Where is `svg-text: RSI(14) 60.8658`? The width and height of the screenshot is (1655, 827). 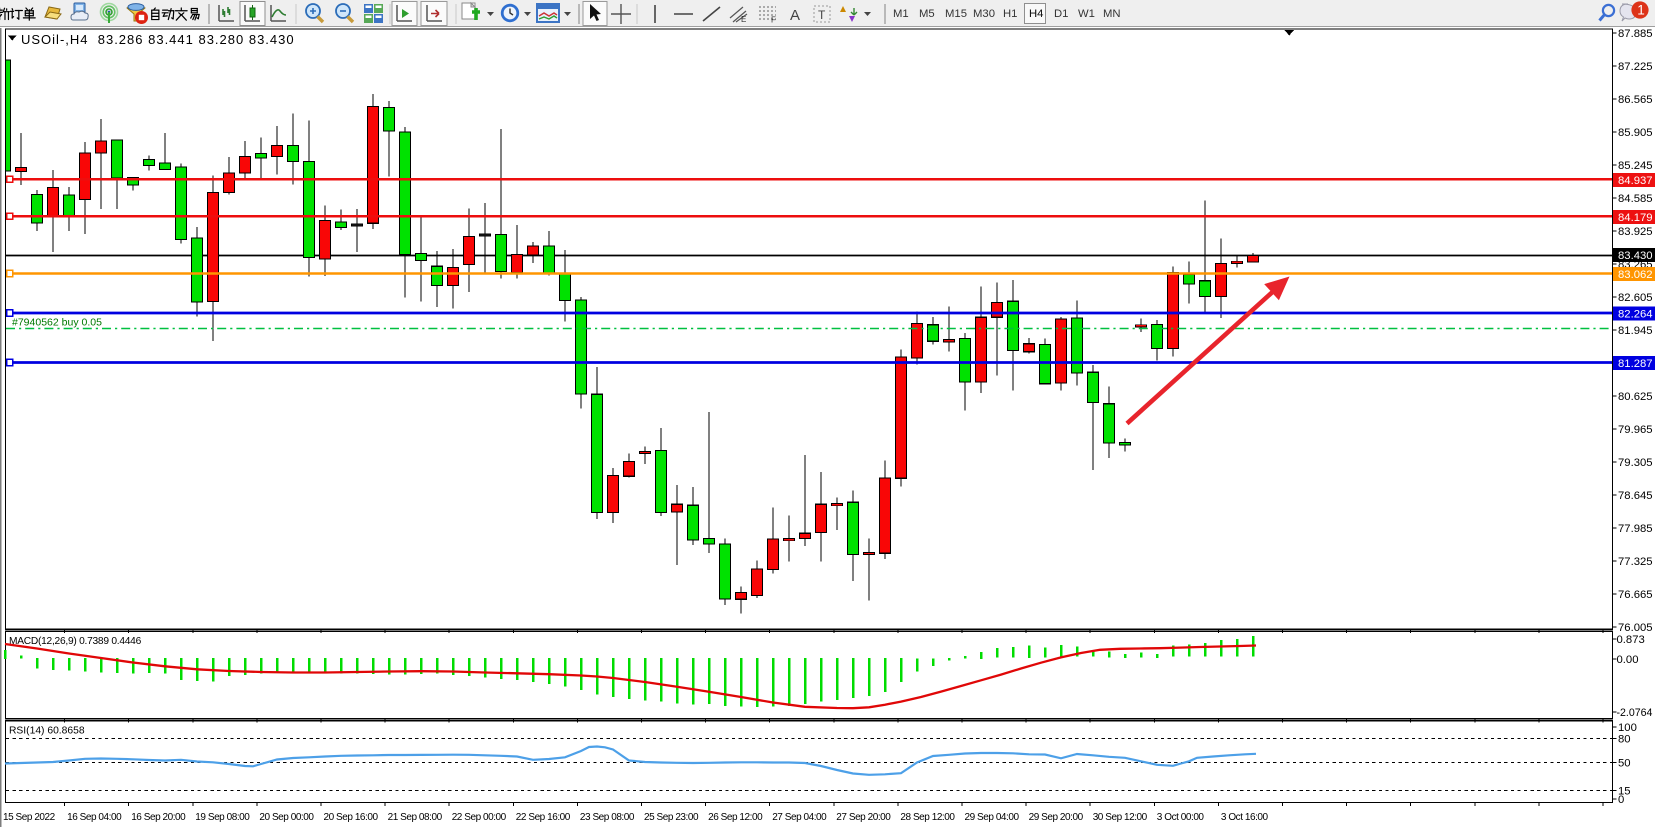 svg-text: RSI(14) 60.8658 is located at coordinates (47, 731).